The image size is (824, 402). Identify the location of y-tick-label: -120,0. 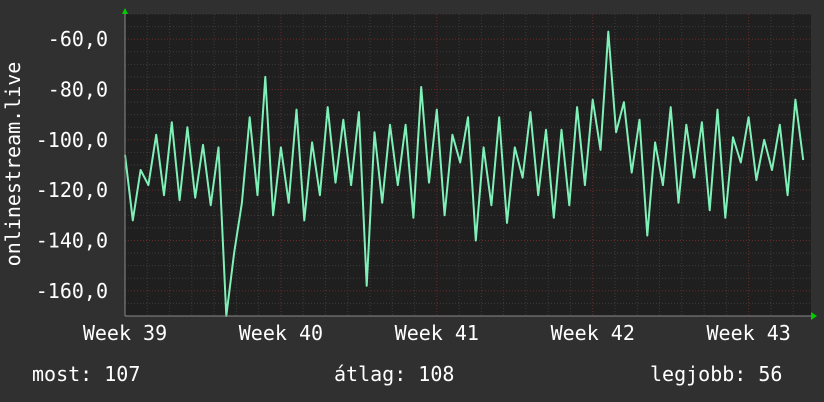
(72, 190).